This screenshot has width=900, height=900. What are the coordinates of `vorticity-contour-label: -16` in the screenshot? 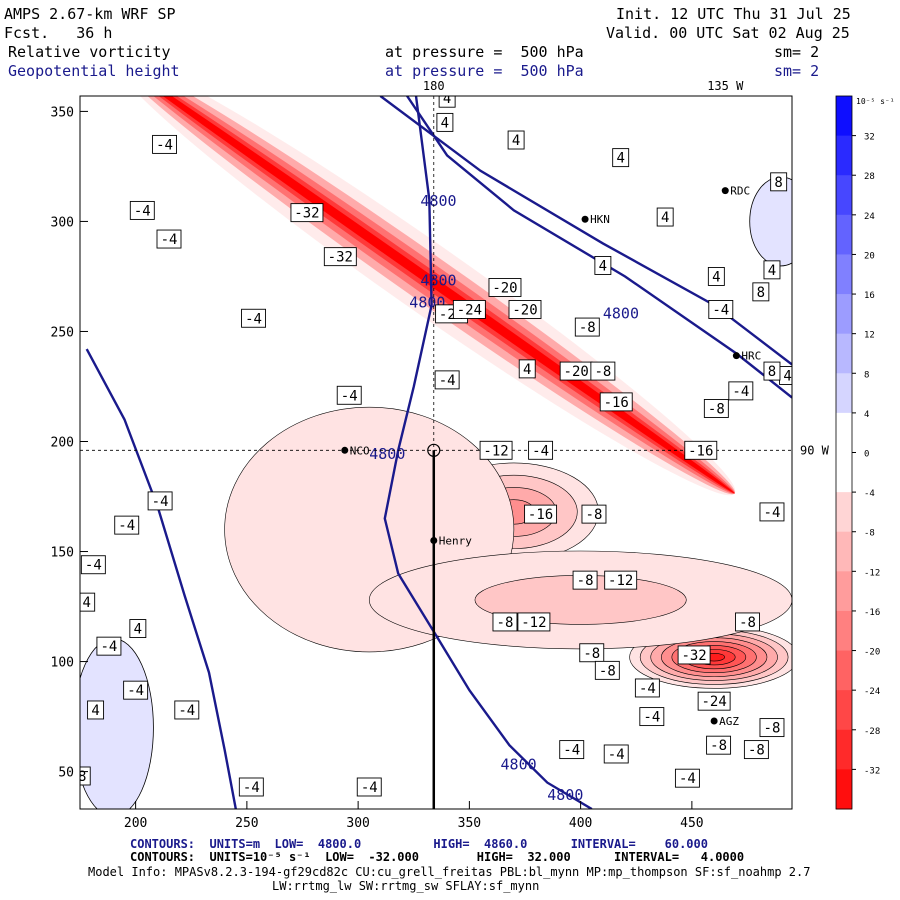 It's located at (616, 402).